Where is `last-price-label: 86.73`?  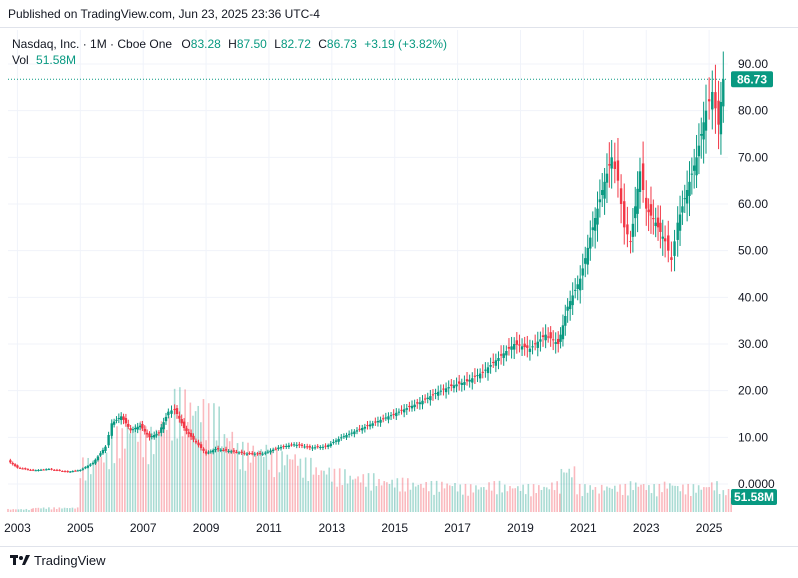
last-price-label: 86.73 is located at coordinates (752, 79).